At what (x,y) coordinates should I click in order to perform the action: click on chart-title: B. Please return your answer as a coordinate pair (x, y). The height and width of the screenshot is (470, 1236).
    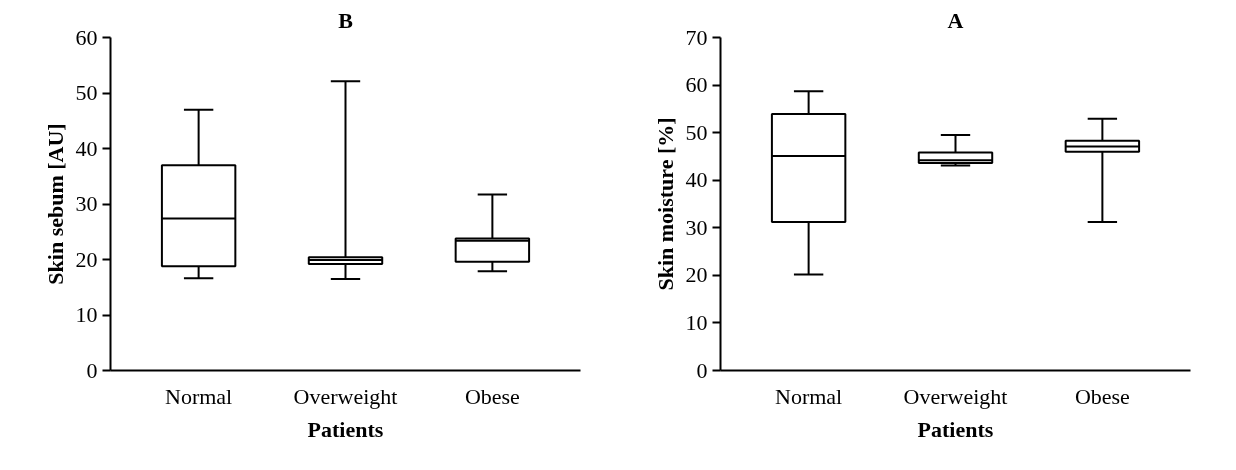
    Looking at the image, I should click on (346, 20).